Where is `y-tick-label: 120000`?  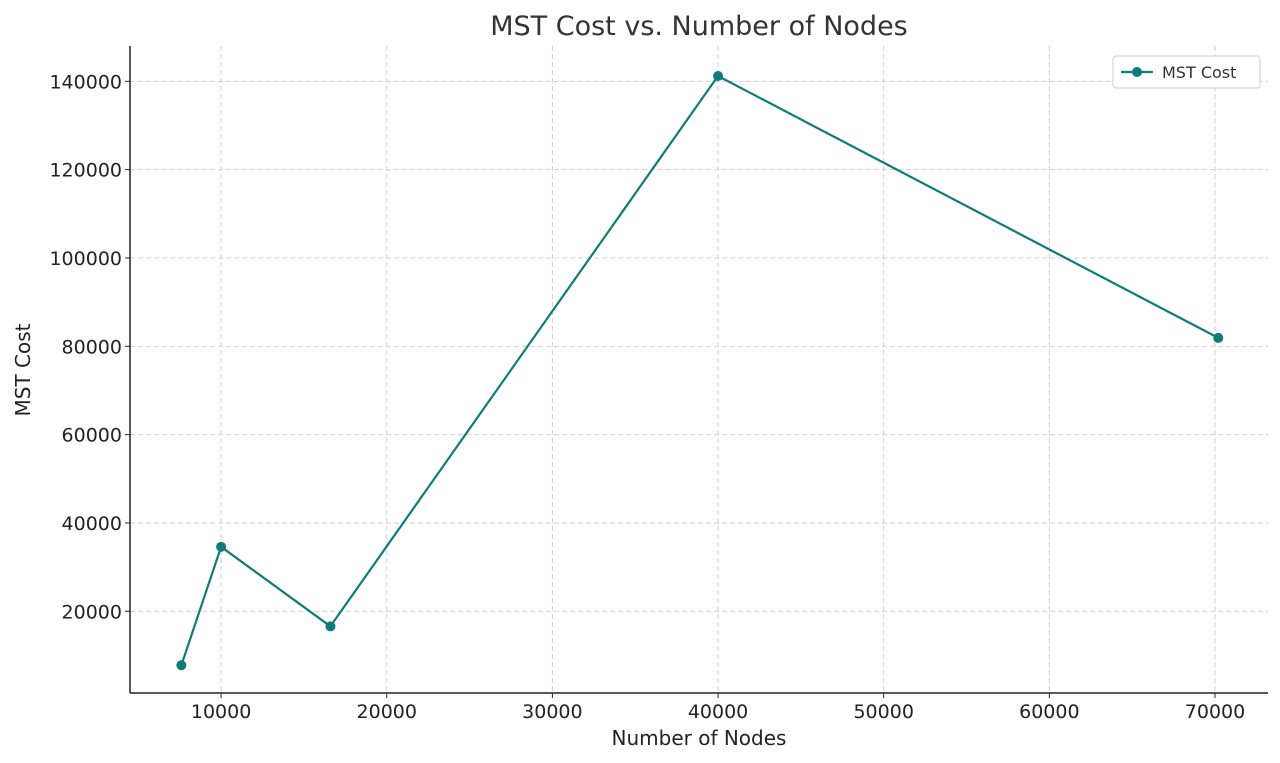 y-tick-label: 120000 is located at coordinates (85, 171).